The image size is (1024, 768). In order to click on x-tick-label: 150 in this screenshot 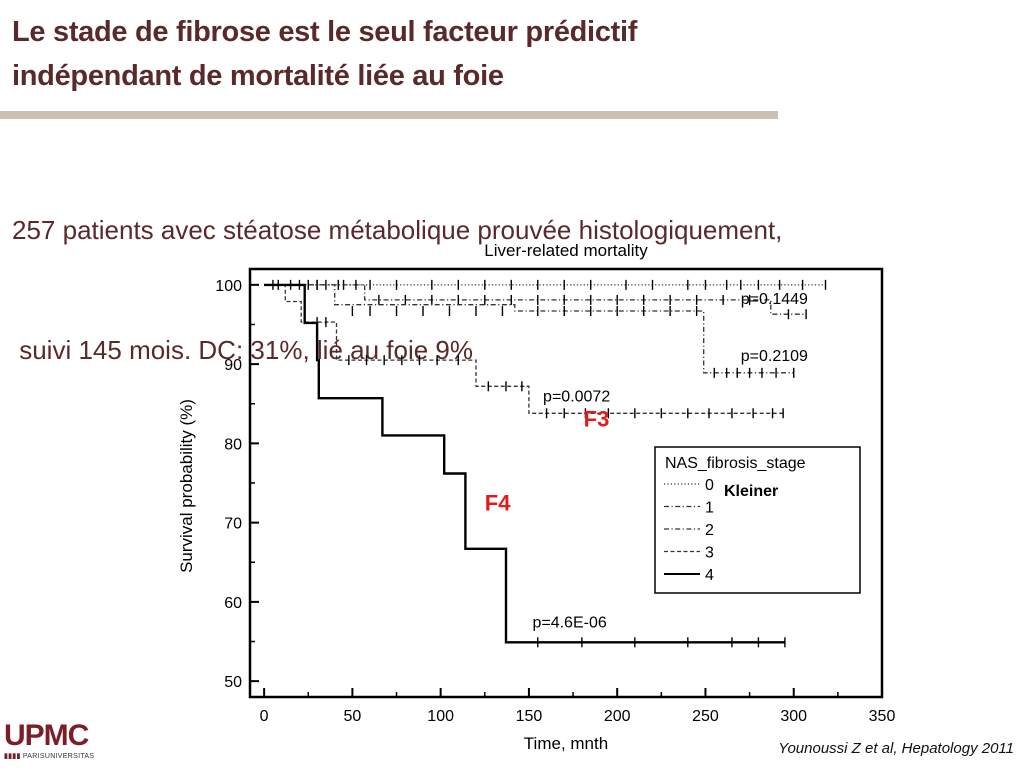, I will do `click(529, 716)`.